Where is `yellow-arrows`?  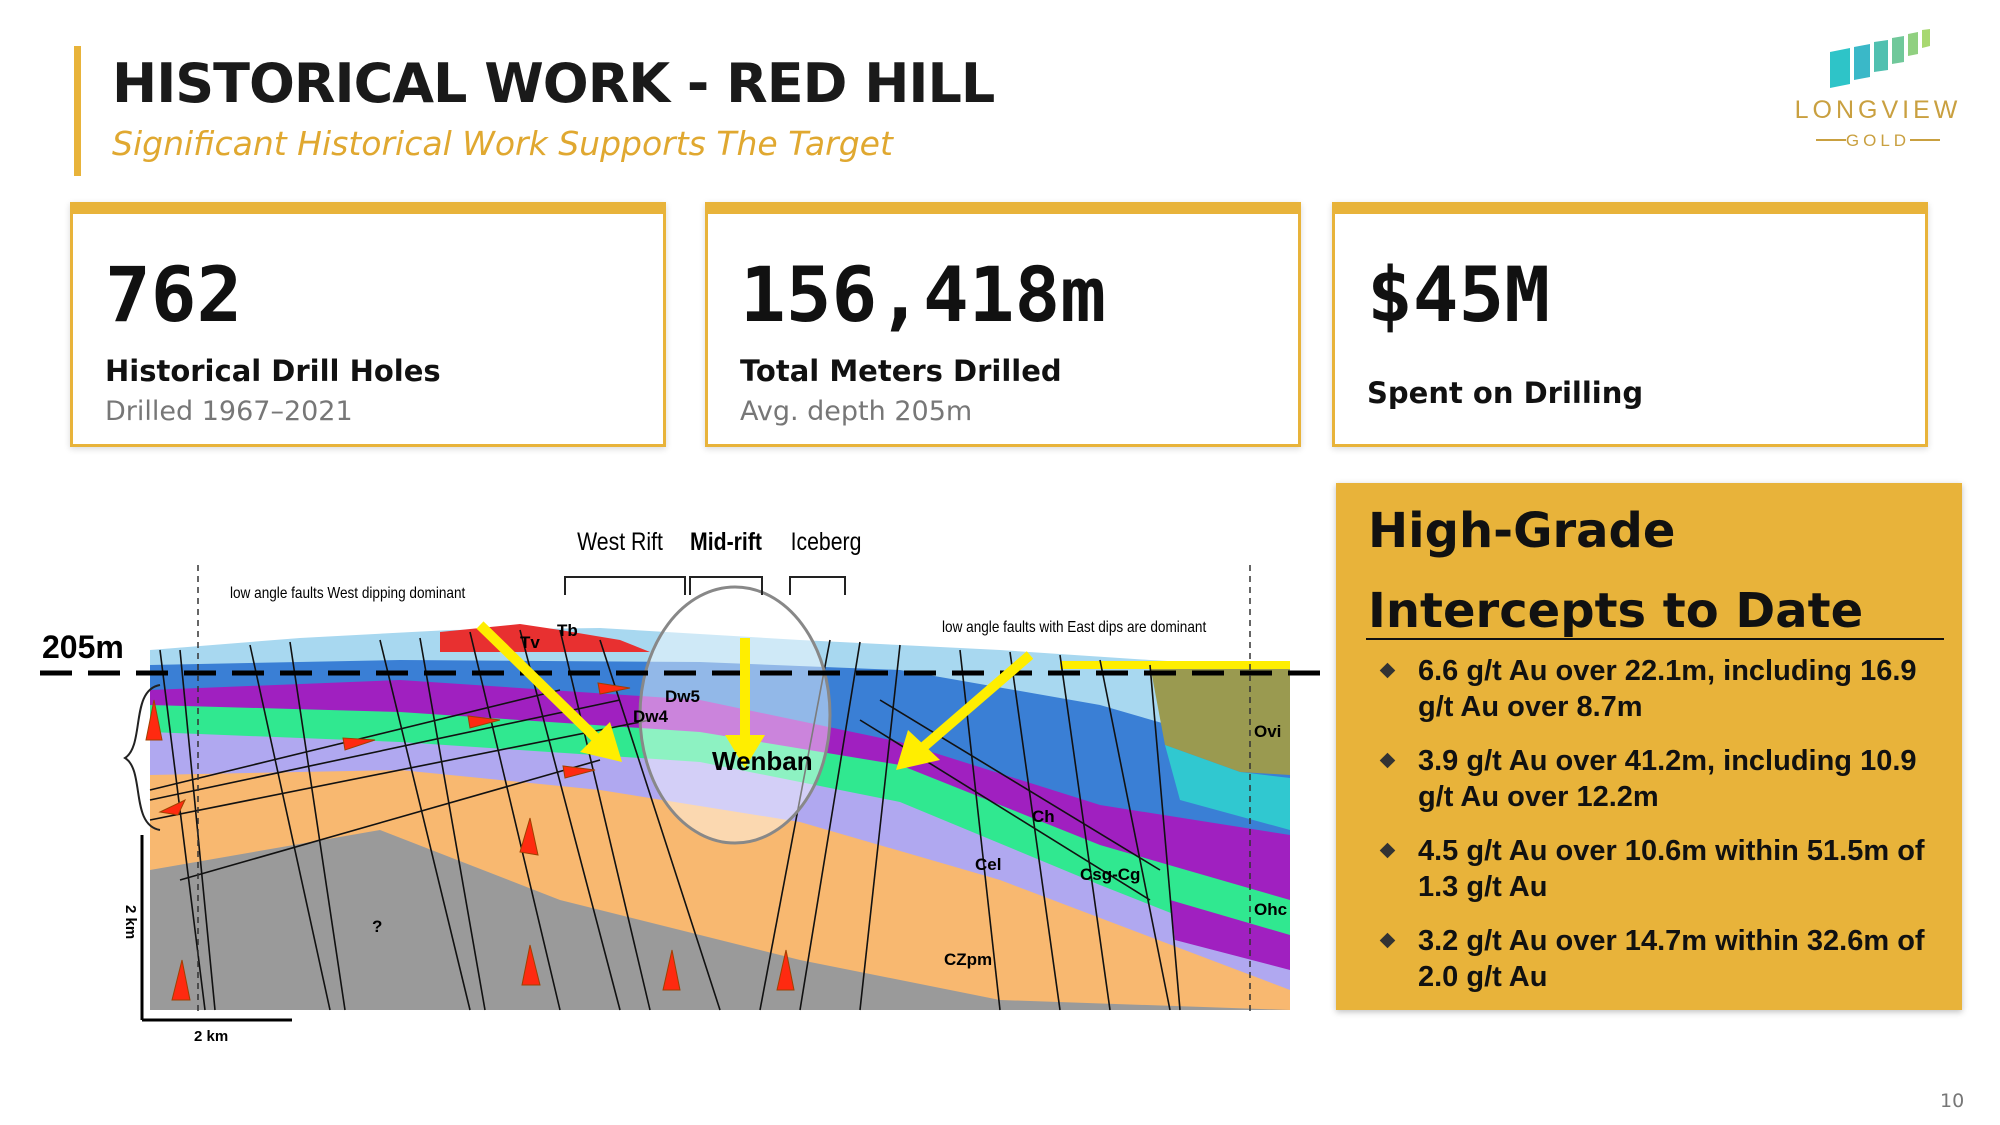 yellow-arrows is located at coordinates (755, 695).